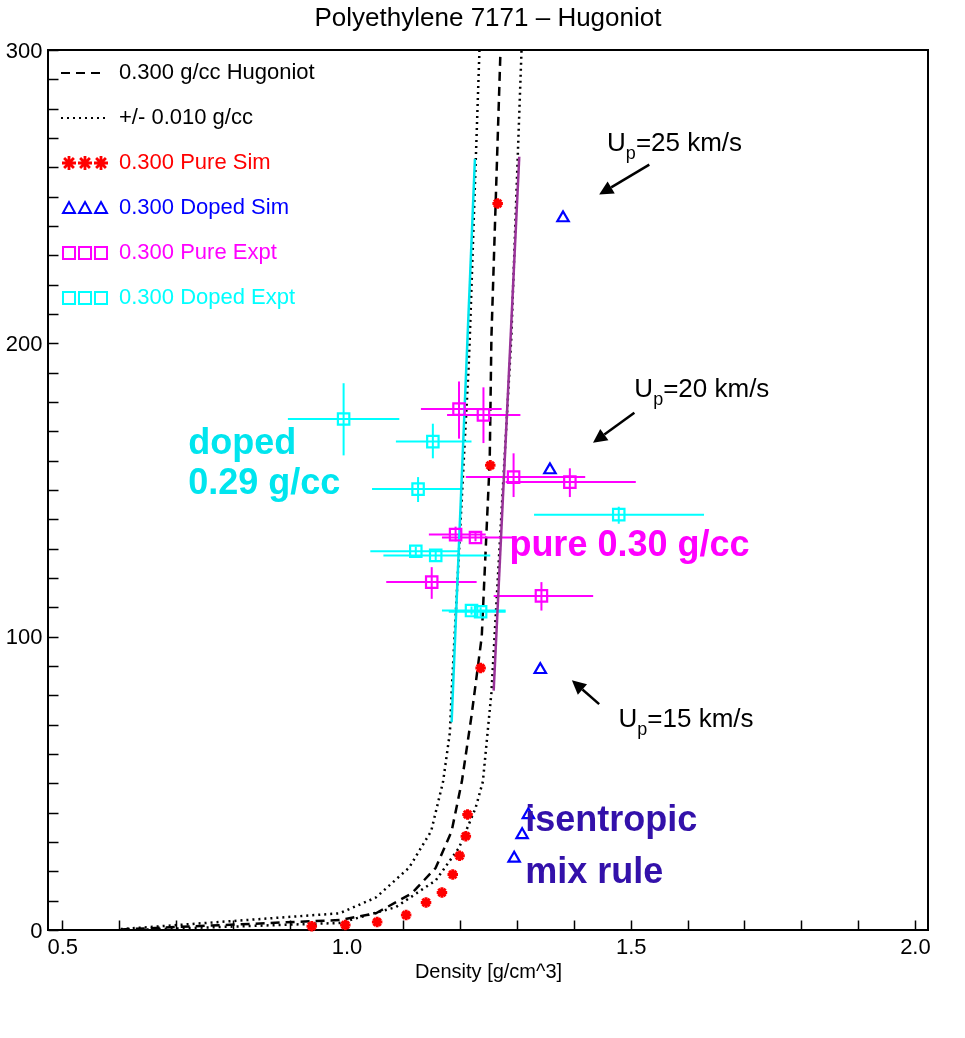 The width and height of the screenshot is (965, 1038). Describe the element at coordinates (702, 390) in the screenshot. I see `annotation: U$_{p}$=20 km/s` at that location.